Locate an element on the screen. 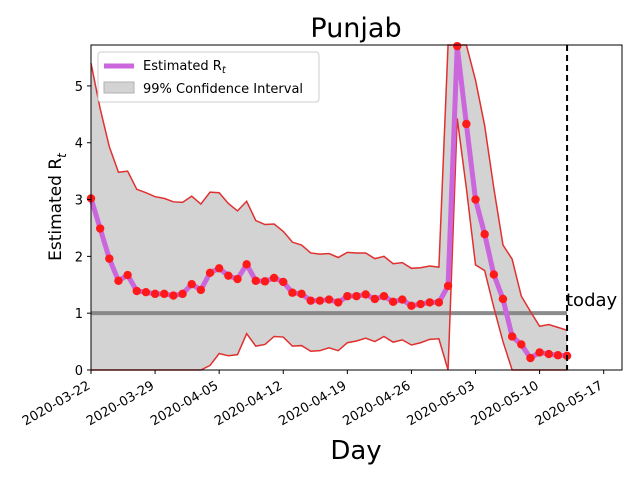  x-tick-label: 2020-05-03 is located at coordinates (441, 403).